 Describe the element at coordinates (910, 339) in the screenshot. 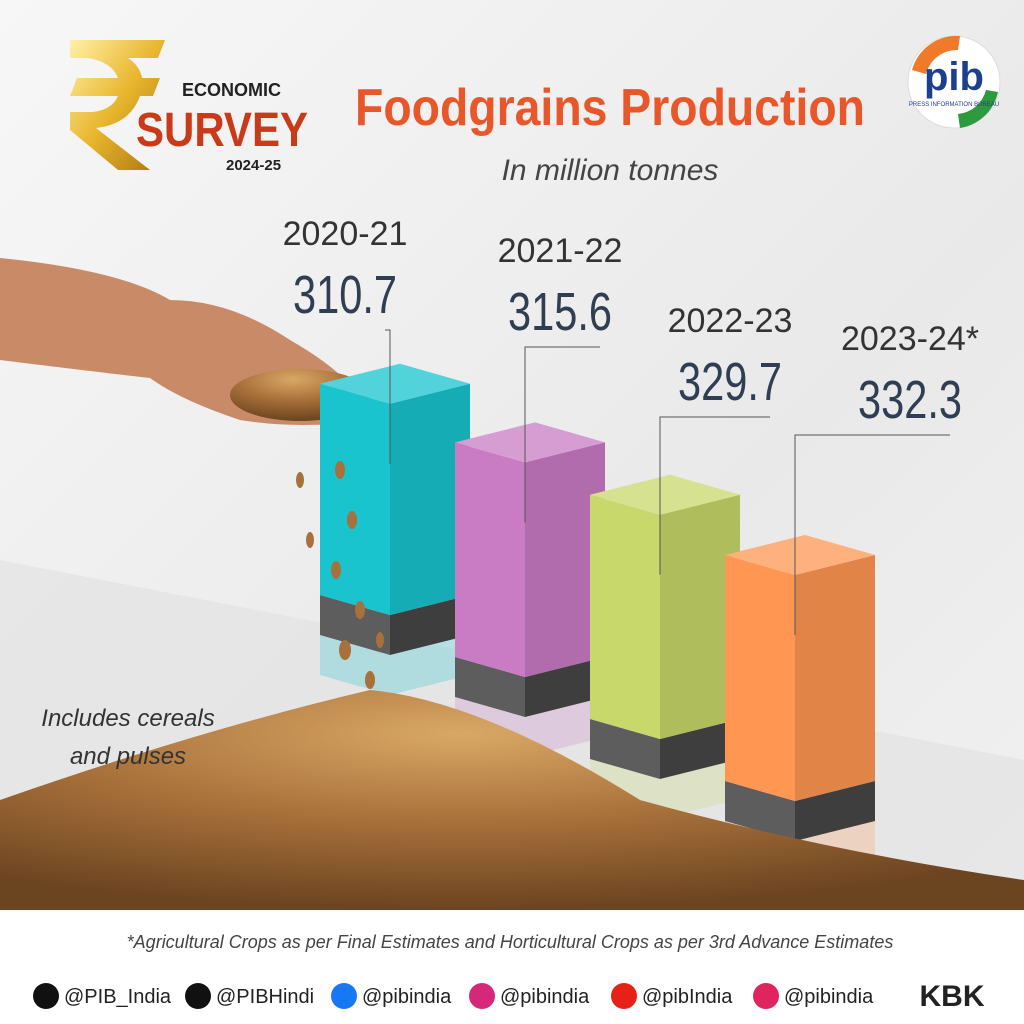

I see `category-label: 2023-24*` at that location.